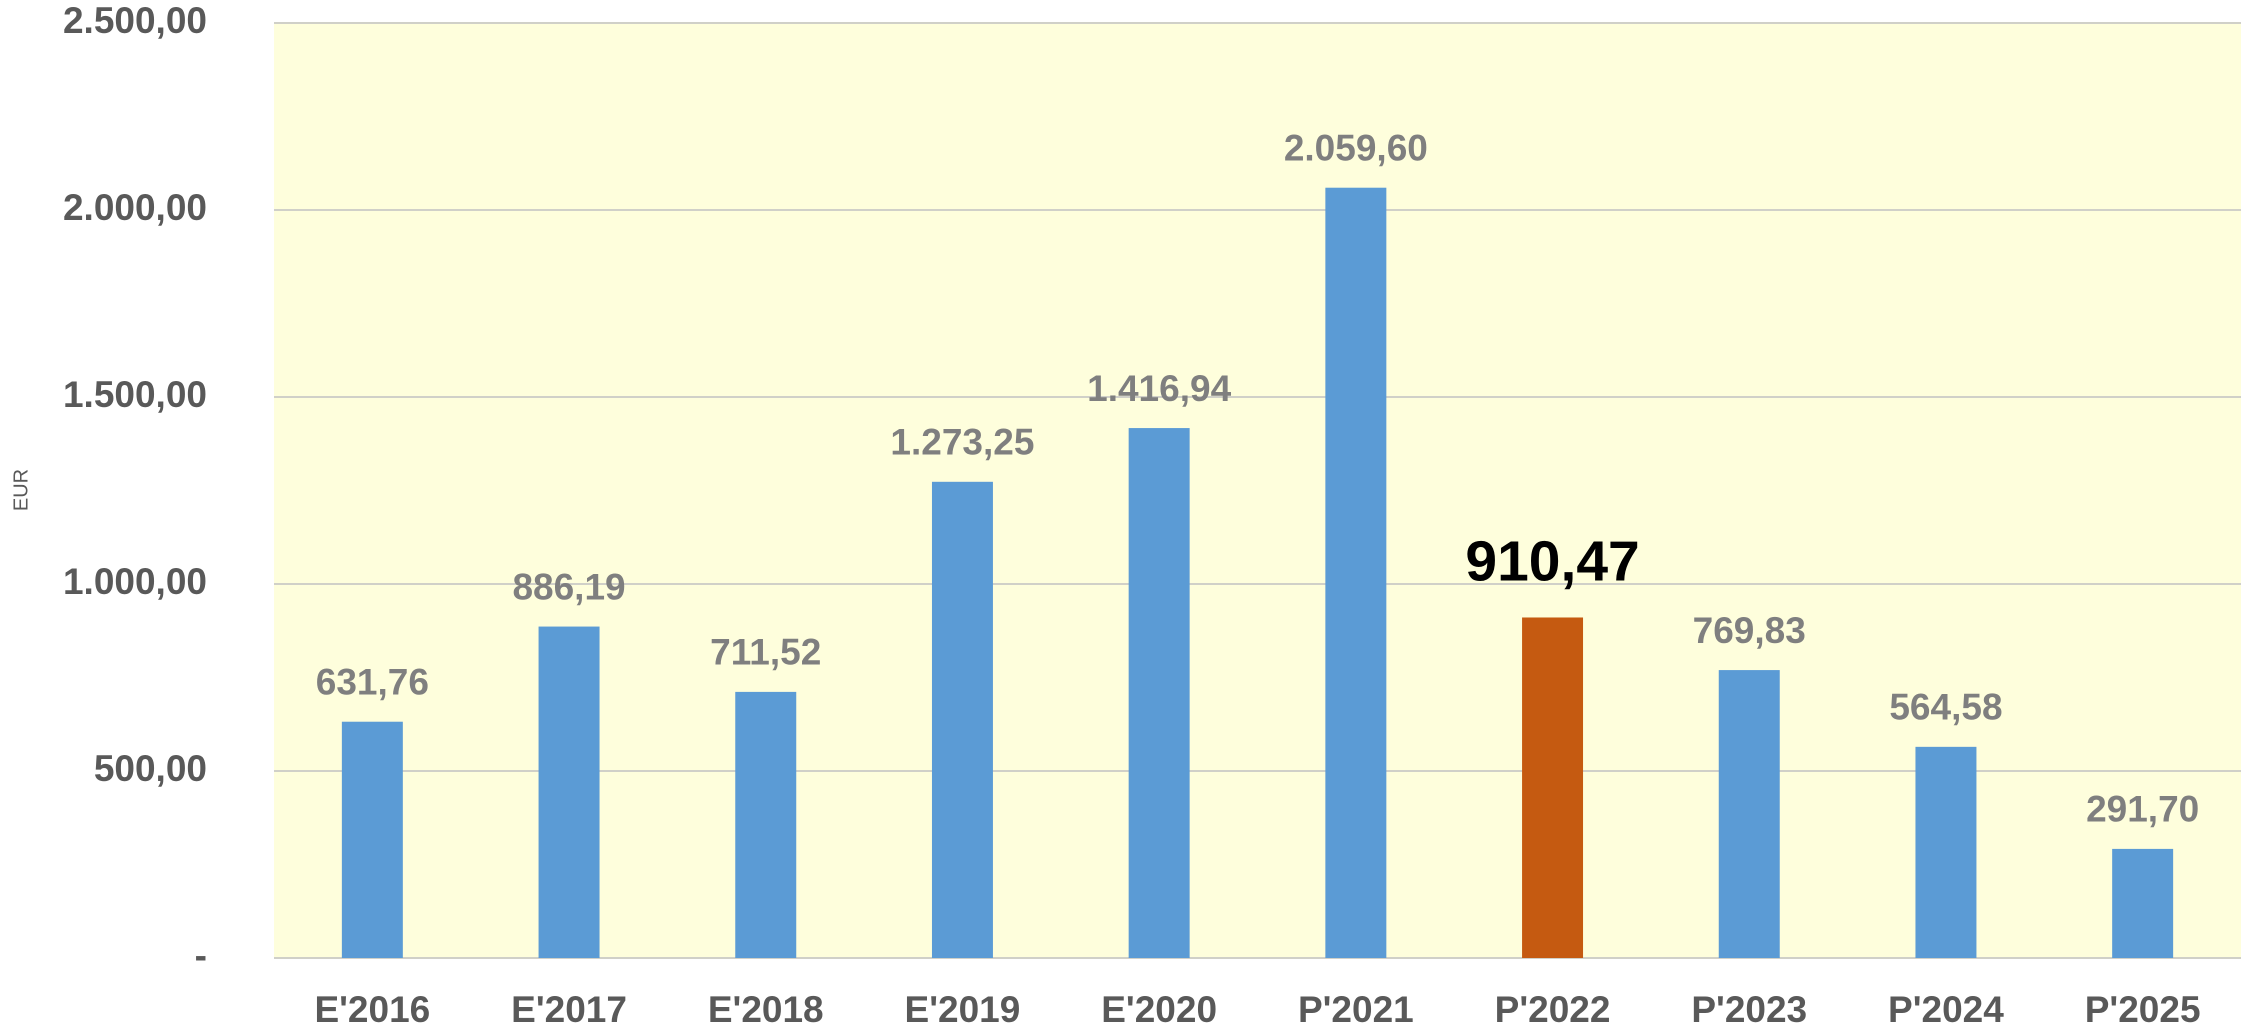 The height and width of the screenshot is (1031, 2241). I want to click on data-label: 291,70, so click(2142, 809).